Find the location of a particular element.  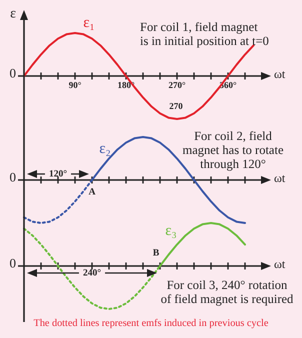

annotation: A is located at coordinates (92, 192).